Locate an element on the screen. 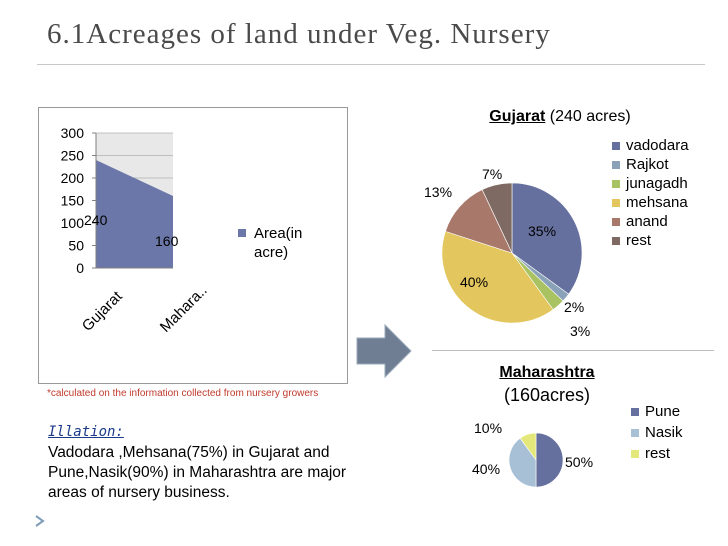 Image resolution: width=728 pixels, height=546 pixels. gujarat-legend-item: junagadh is located at coordinates (650, 183).